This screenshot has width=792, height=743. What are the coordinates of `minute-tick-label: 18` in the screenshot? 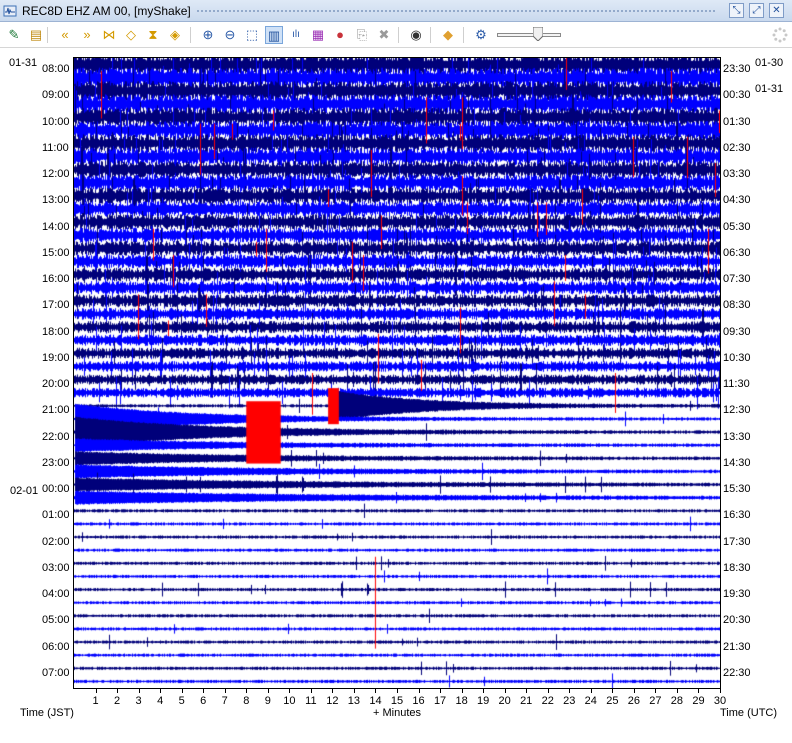 It's located at (461, 701).